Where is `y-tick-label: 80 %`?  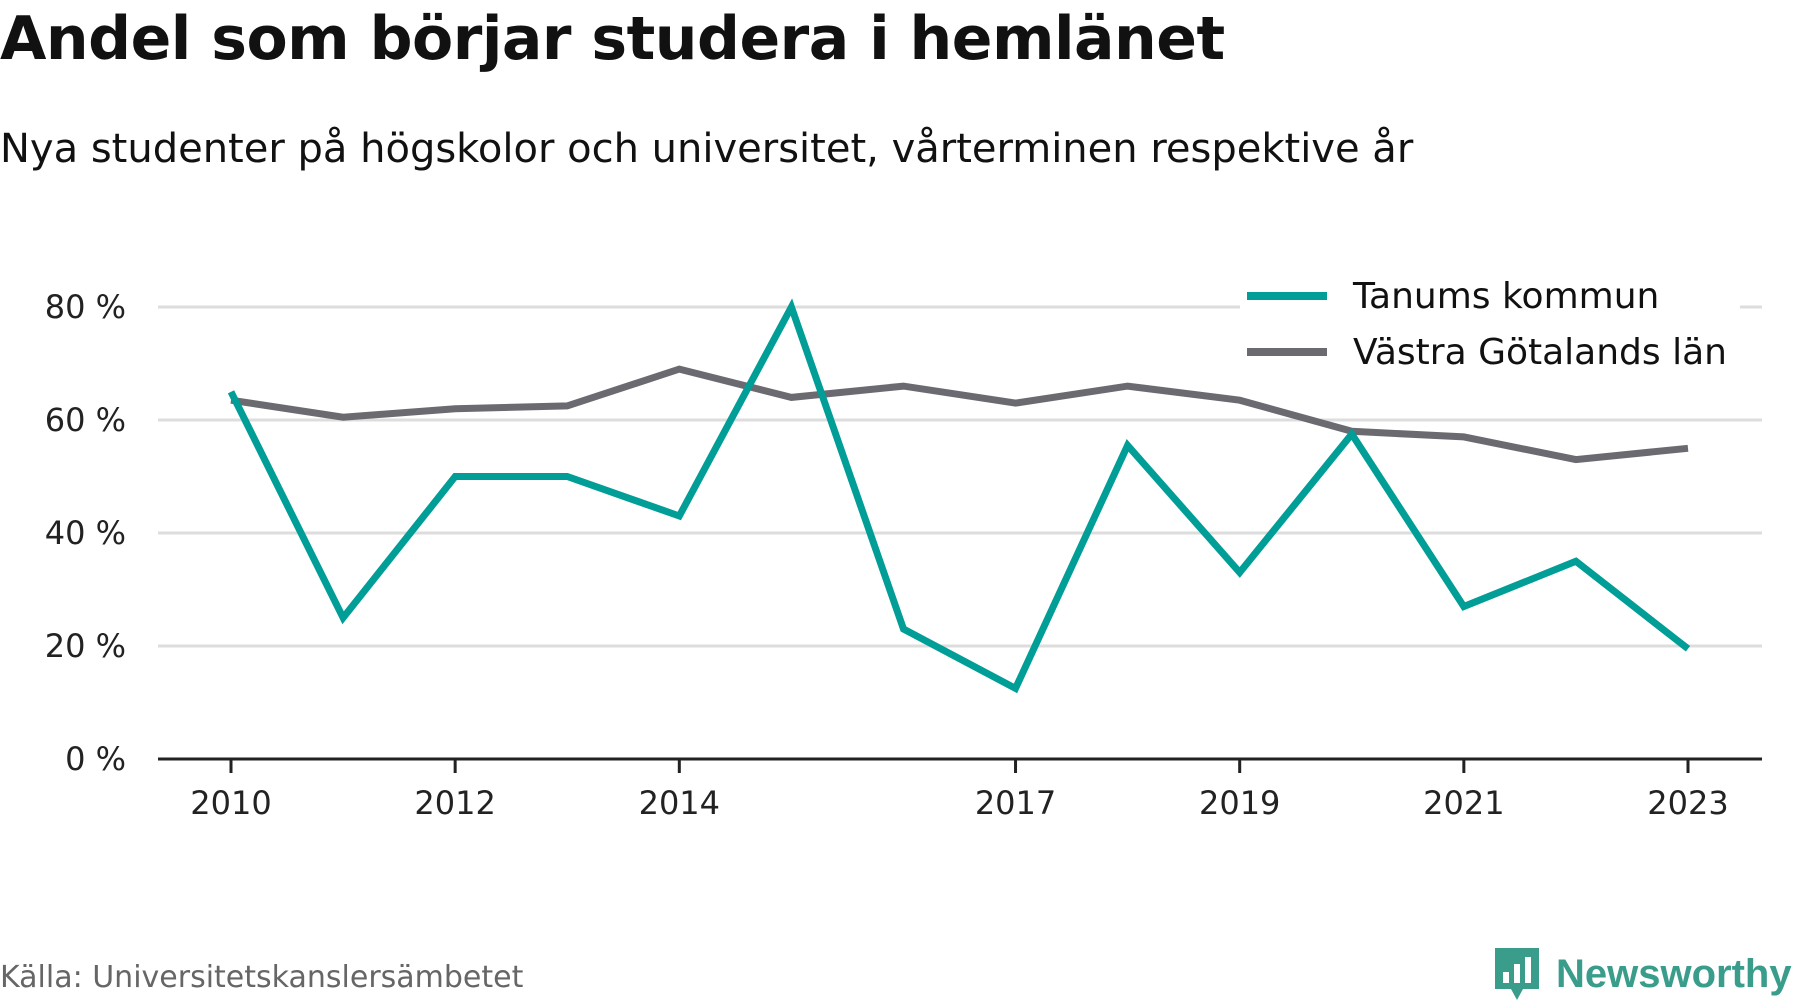
y-tick-label: 80 % is located at coordinates (85, 307).